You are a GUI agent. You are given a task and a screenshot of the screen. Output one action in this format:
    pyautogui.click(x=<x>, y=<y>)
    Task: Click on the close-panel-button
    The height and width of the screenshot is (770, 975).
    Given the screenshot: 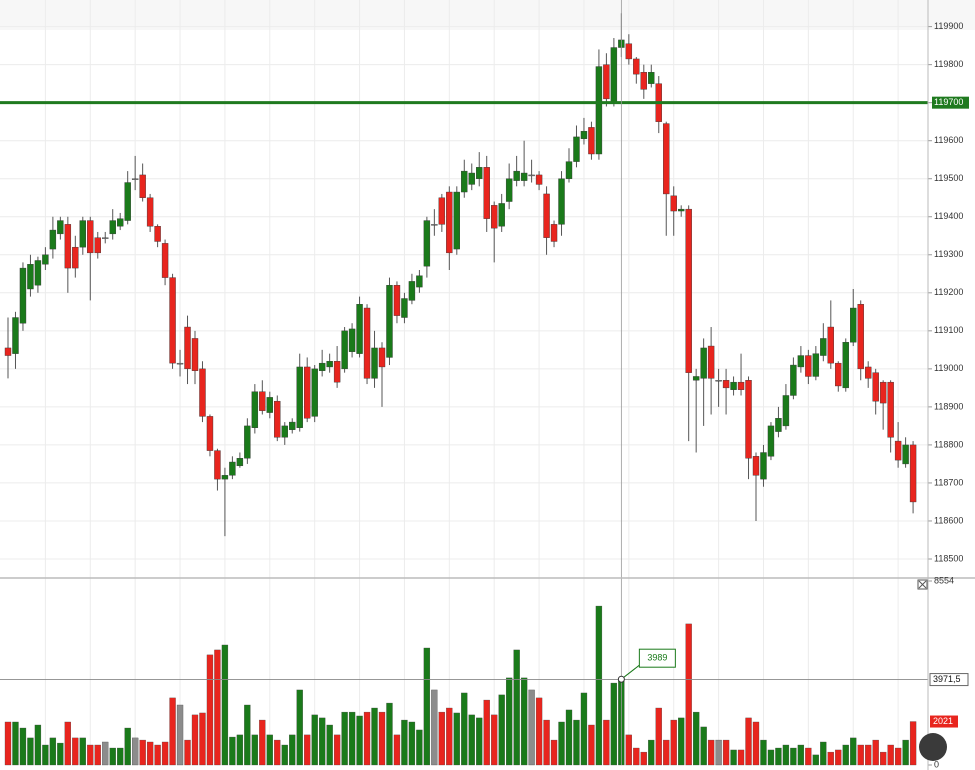 What is the action you would take?
    pyautogui.click(x=922, y=584)
    